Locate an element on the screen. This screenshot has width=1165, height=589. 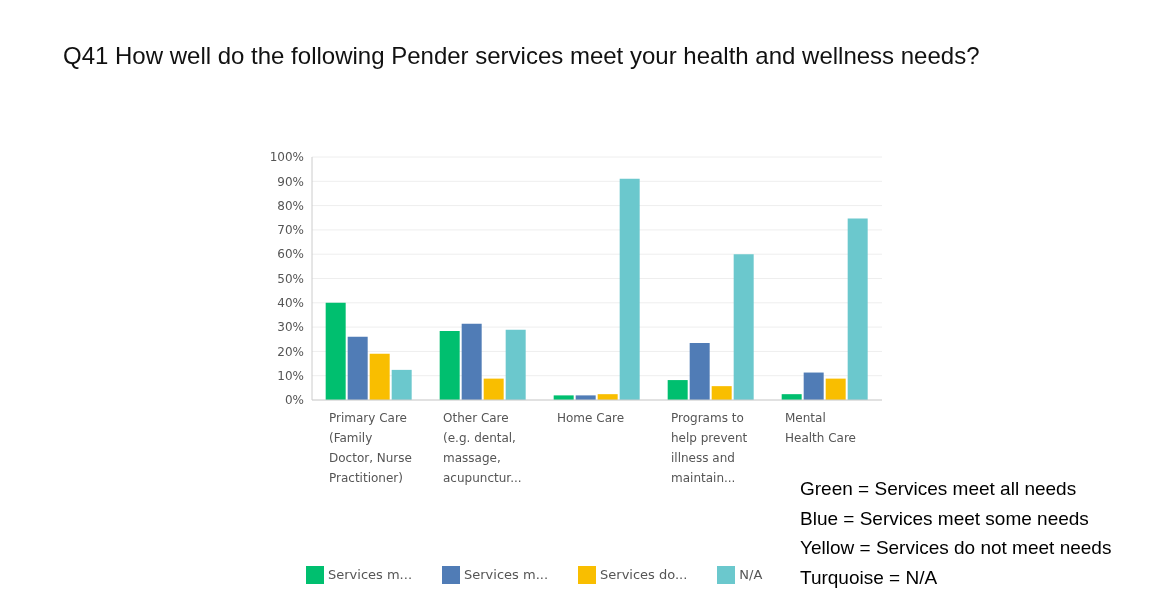
y-tick-label: 50% is located at coordinates (290, 278).